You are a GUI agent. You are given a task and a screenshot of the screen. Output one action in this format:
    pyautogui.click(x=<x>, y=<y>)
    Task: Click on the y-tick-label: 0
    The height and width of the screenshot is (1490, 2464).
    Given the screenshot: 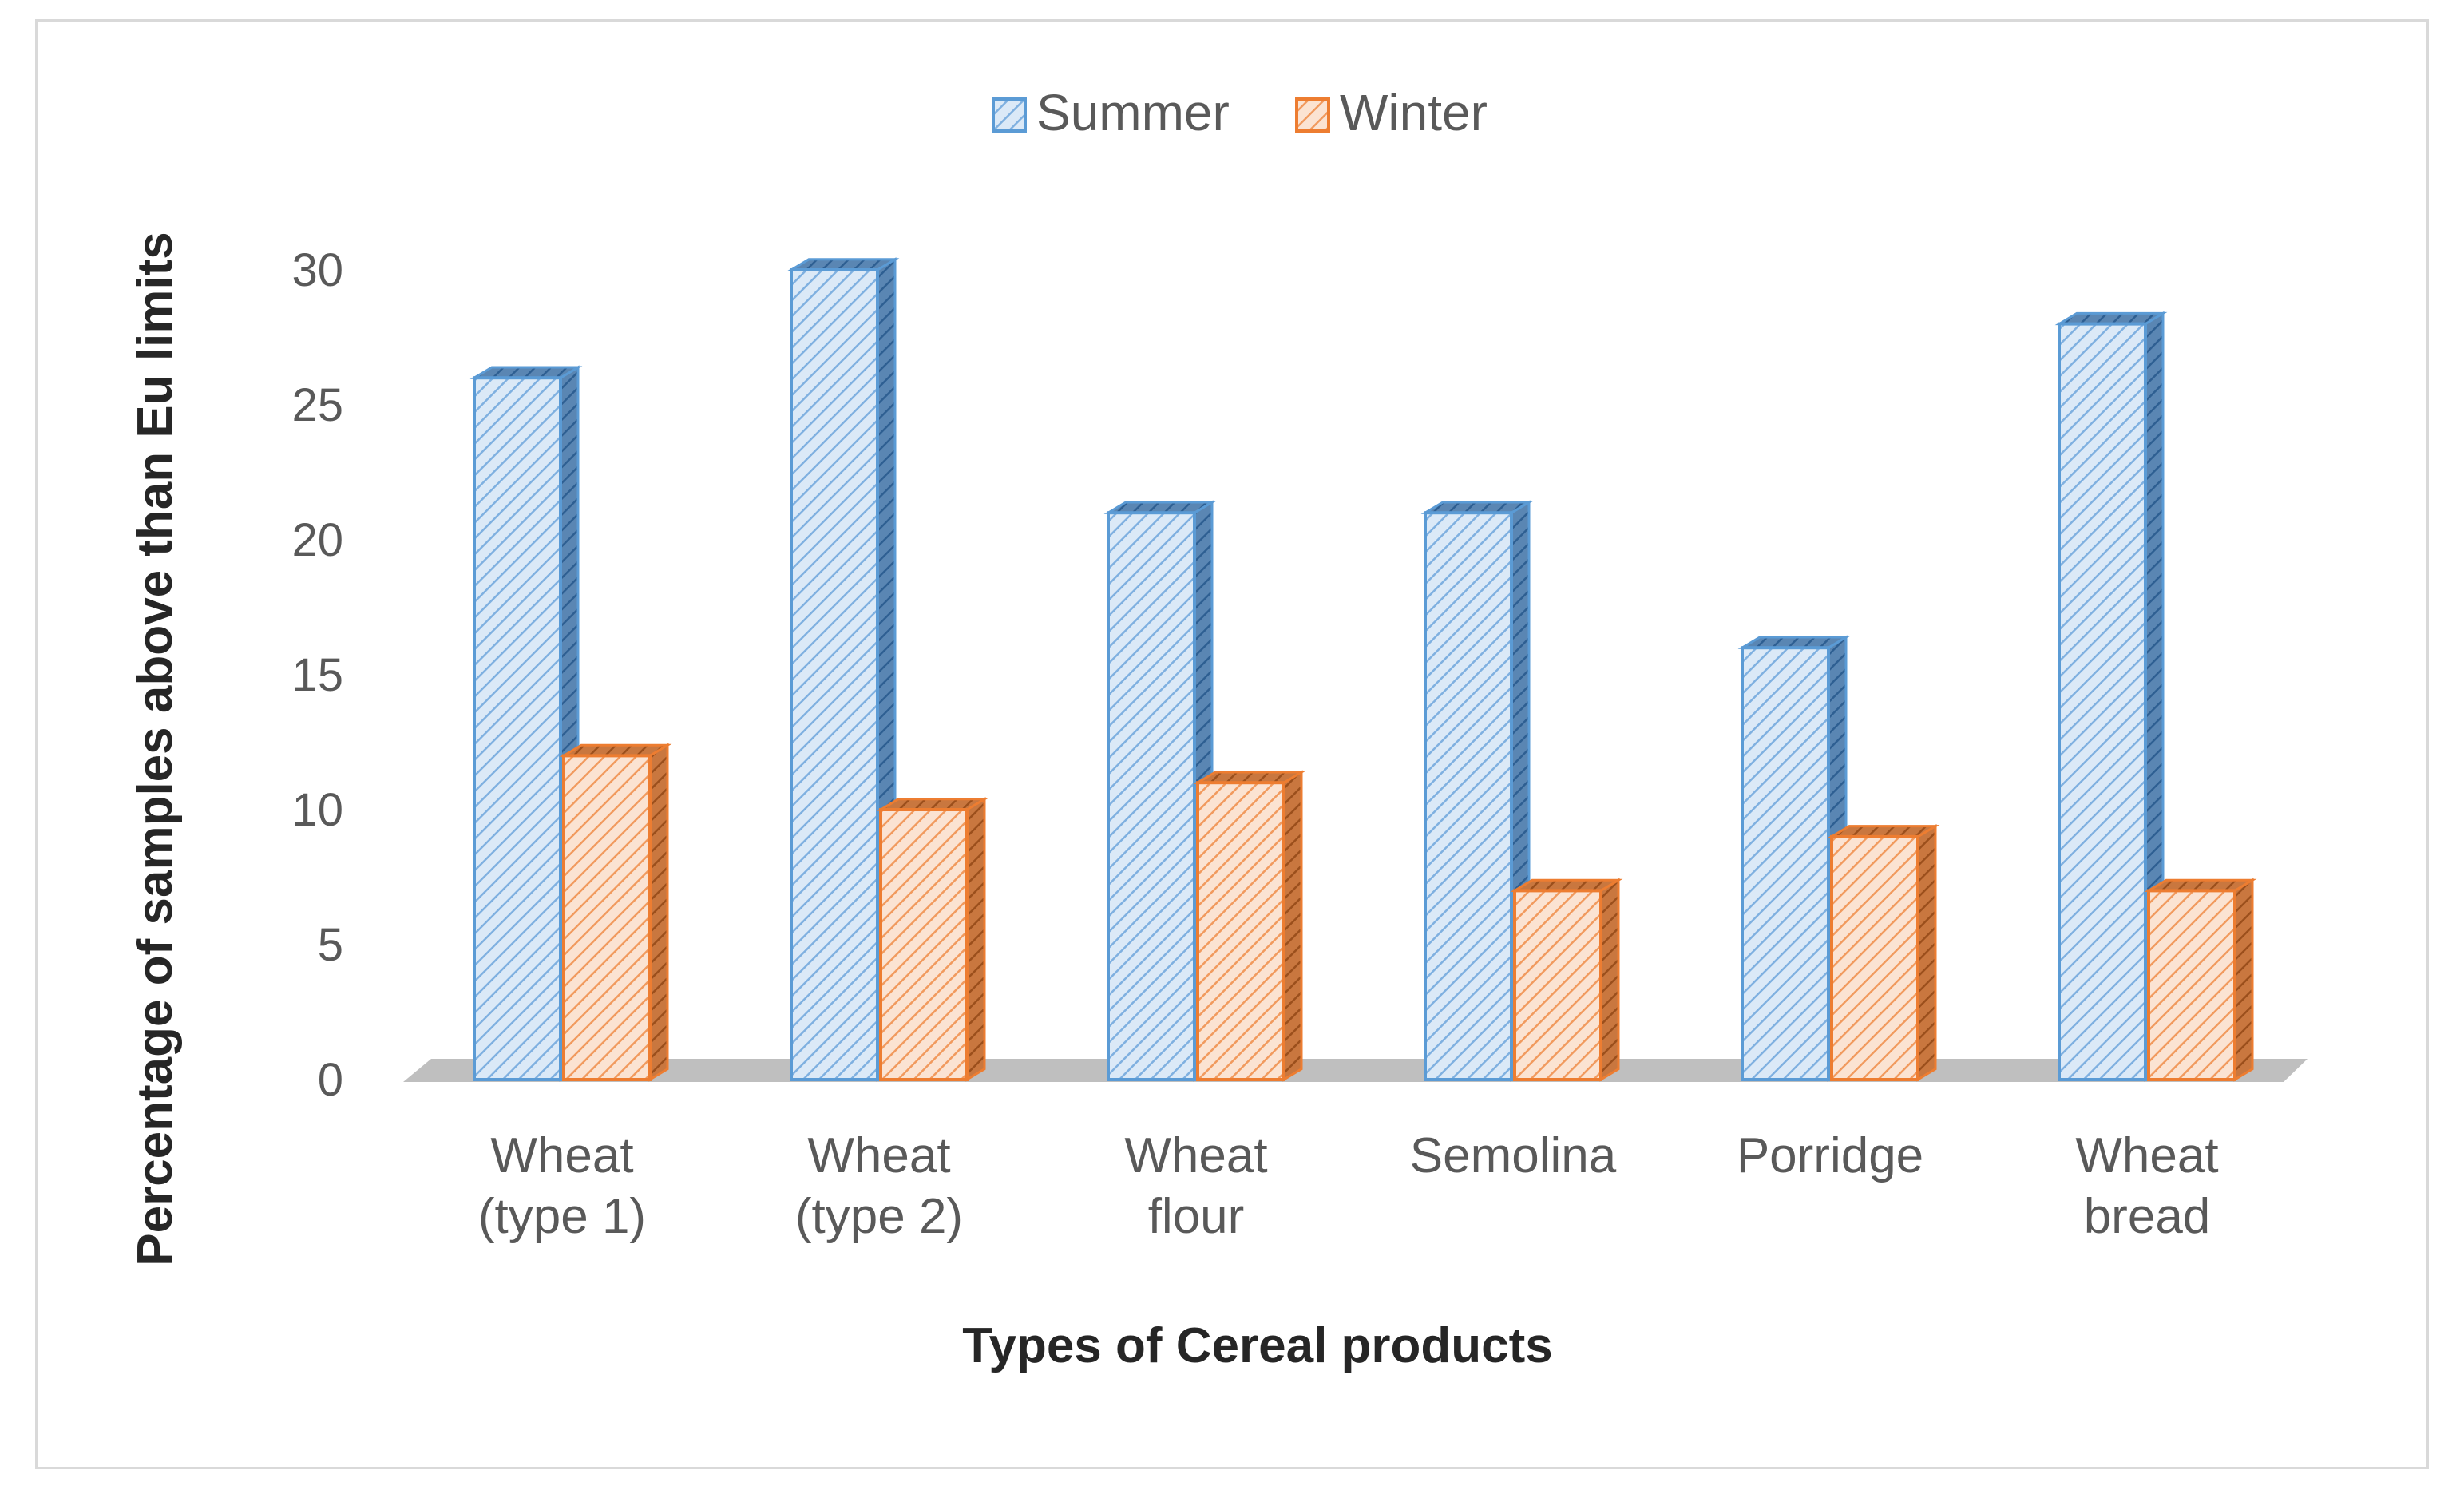 What is the action you would take?
    pyautogui.click(x=330, y=1080)
    